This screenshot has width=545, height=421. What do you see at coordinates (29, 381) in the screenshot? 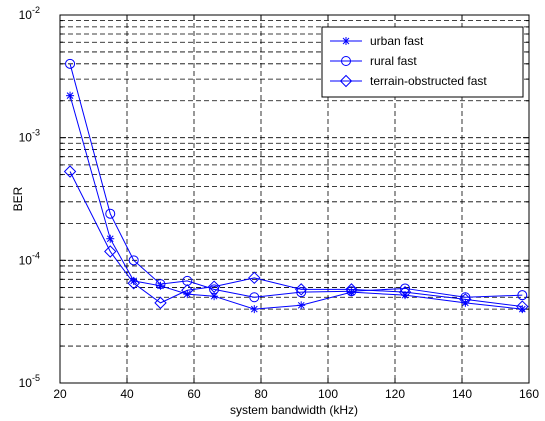
I see `y-tick-label: 10⁻⁵` at bounding box center [29, 381].